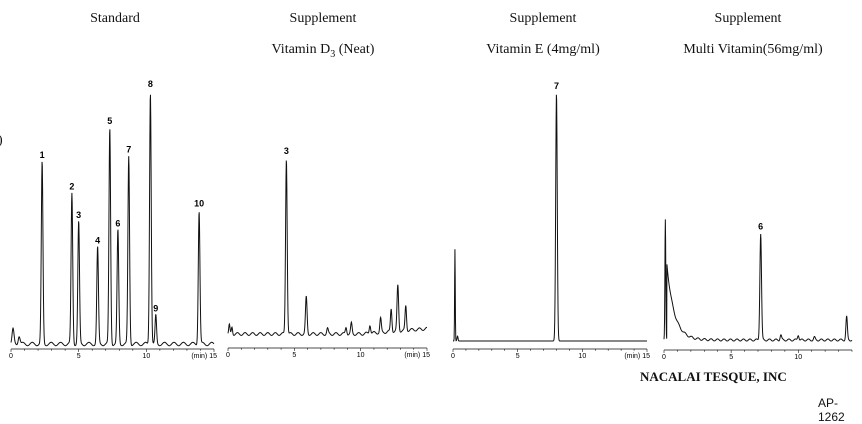  Describe the element at coordinates (115, 18) in the screenshot. I see `chart-1-title: Standard` at that location.